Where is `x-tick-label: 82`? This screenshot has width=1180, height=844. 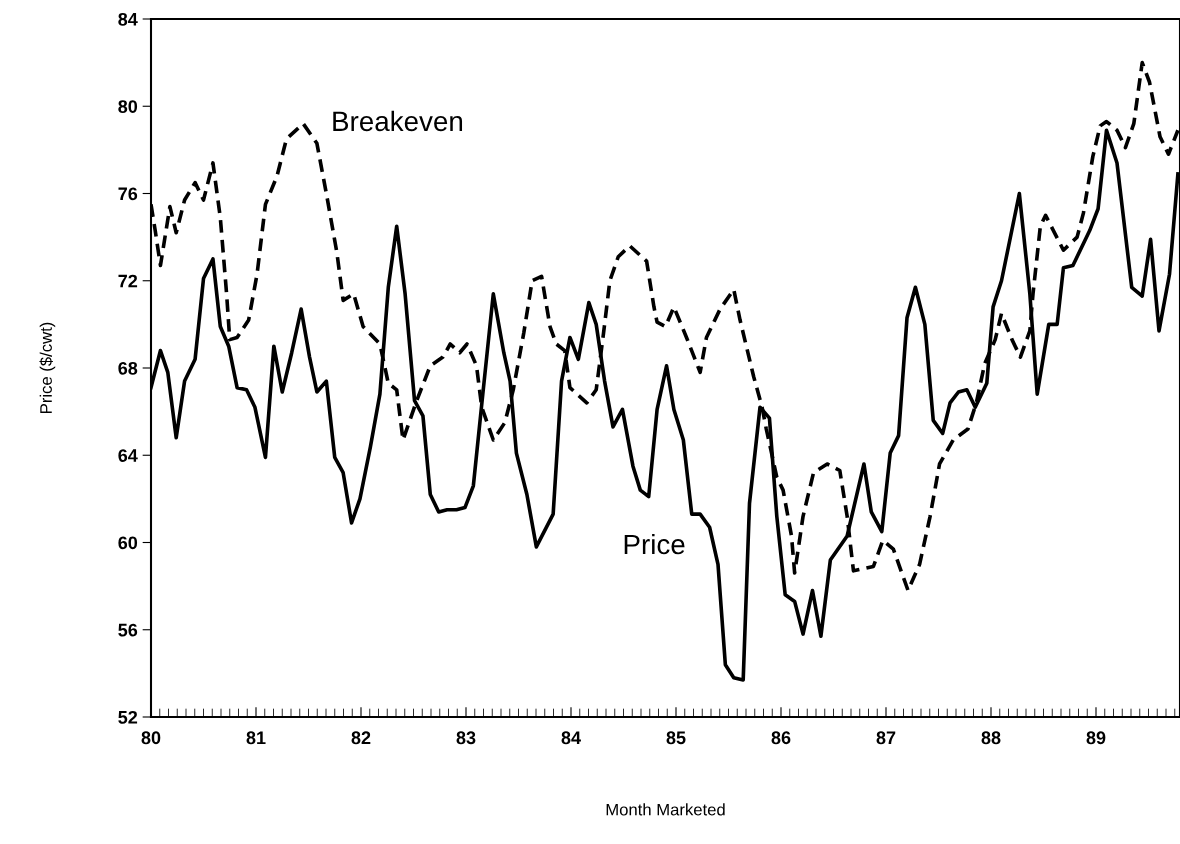
x-tick-label: 82 is located at coordinates (361, 738).